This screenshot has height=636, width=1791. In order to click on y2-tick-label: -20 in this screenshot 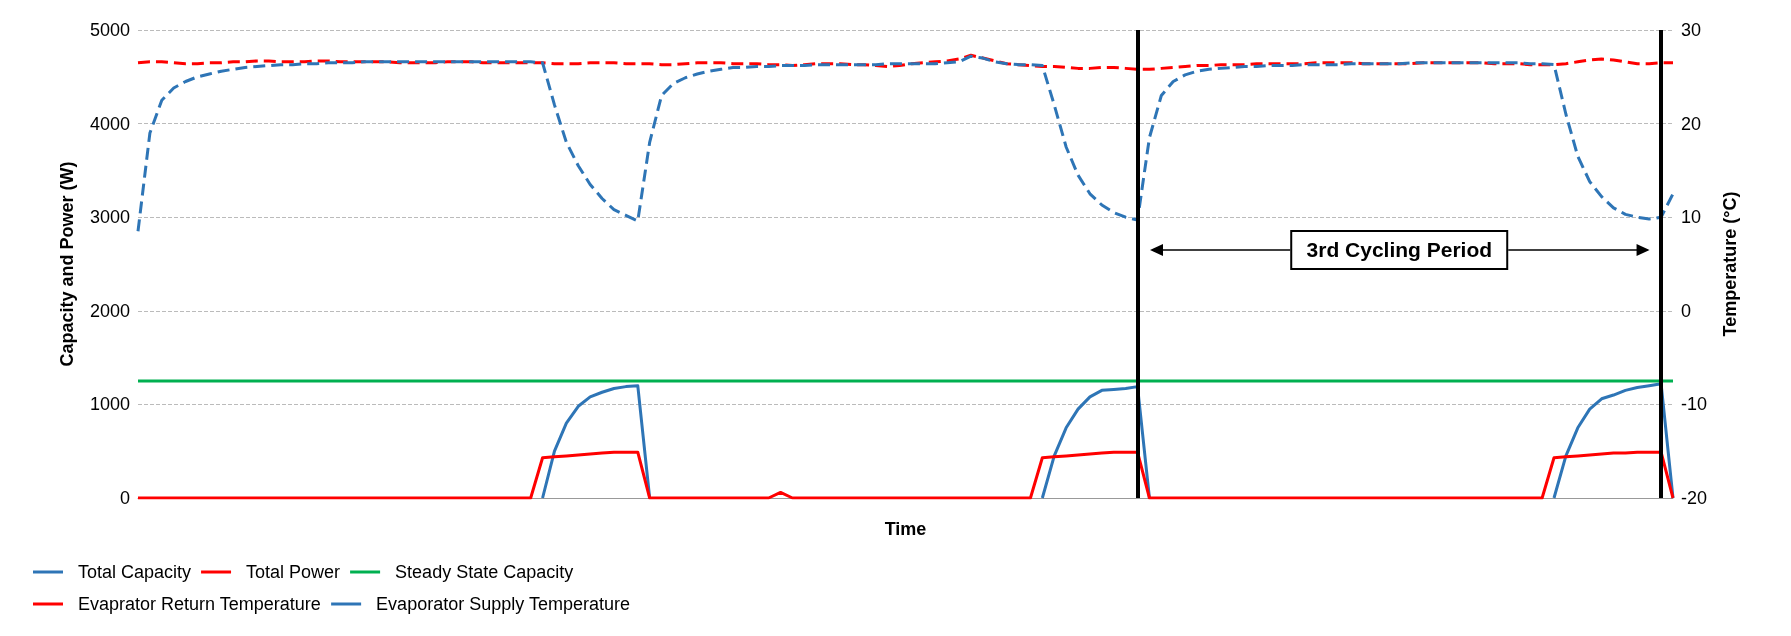, I will do `click(1694, 498)`.